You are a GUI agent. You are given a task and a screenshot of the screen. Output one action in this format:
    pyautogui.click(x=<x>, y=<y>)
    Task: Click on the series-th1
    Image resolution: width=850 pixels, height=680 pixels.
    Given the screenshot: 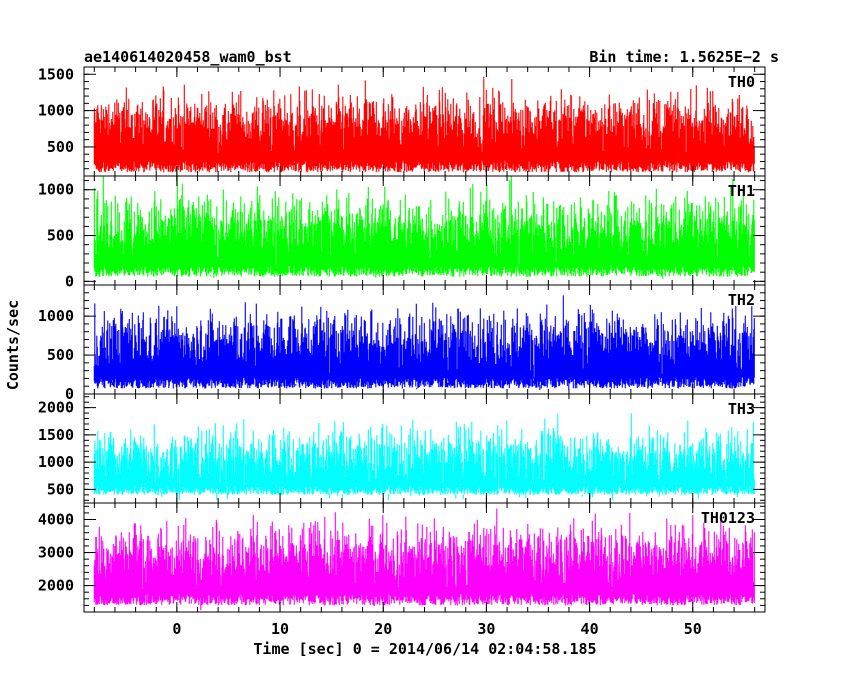 What is the action you would take?
    pyautogui.click(x=424, y=227)
    